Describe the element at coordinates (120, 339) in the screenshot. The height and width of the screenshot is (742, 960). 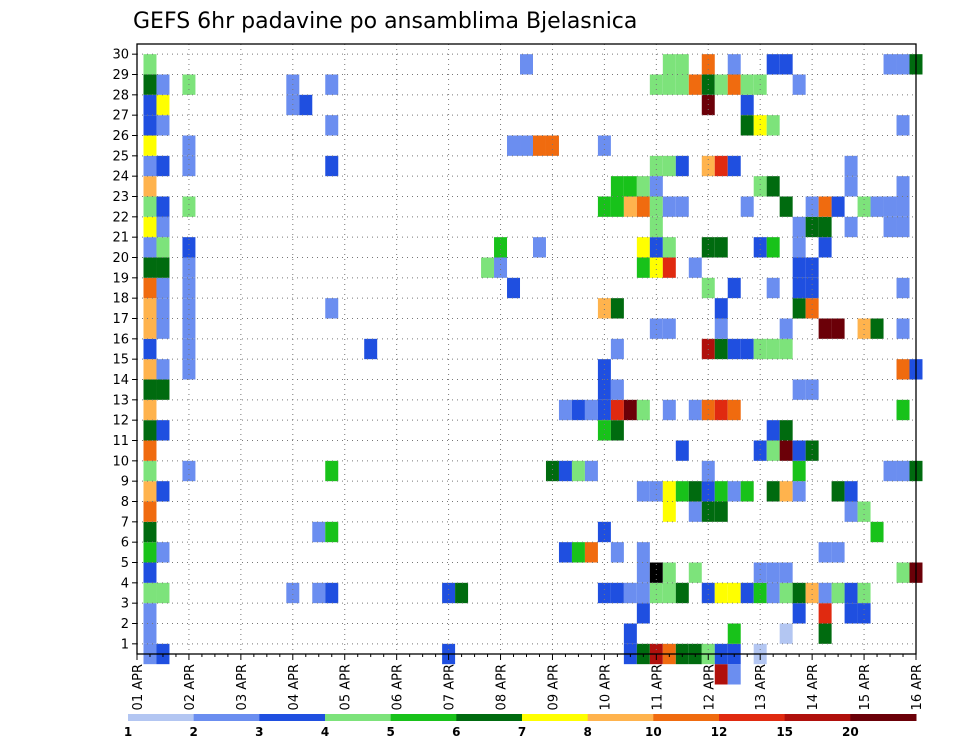
I see `y-tick-label: 16` at that location.